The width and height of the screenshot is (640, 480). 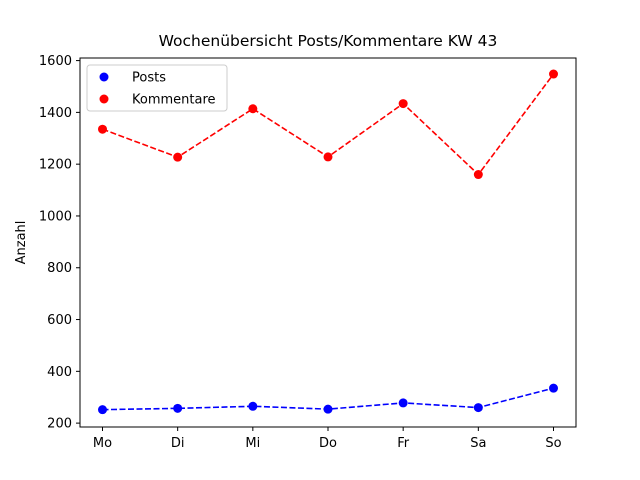 What do you see at coordinates (104, 99) in the screenshot?
I see `legend-marker-kommentare` at bounding box center [104, 99].